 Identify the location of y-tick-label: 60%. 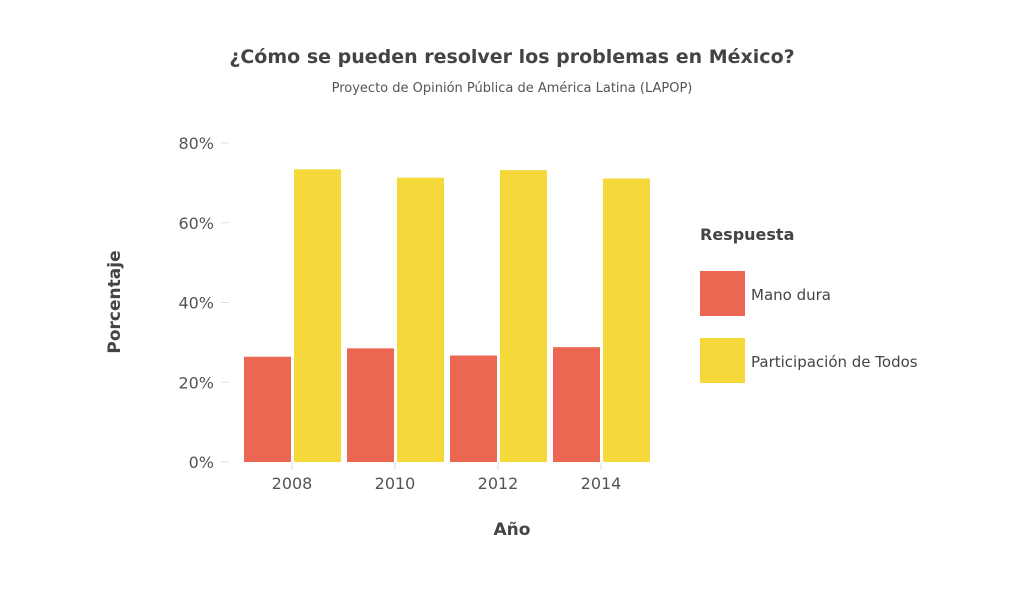
(196, 223).